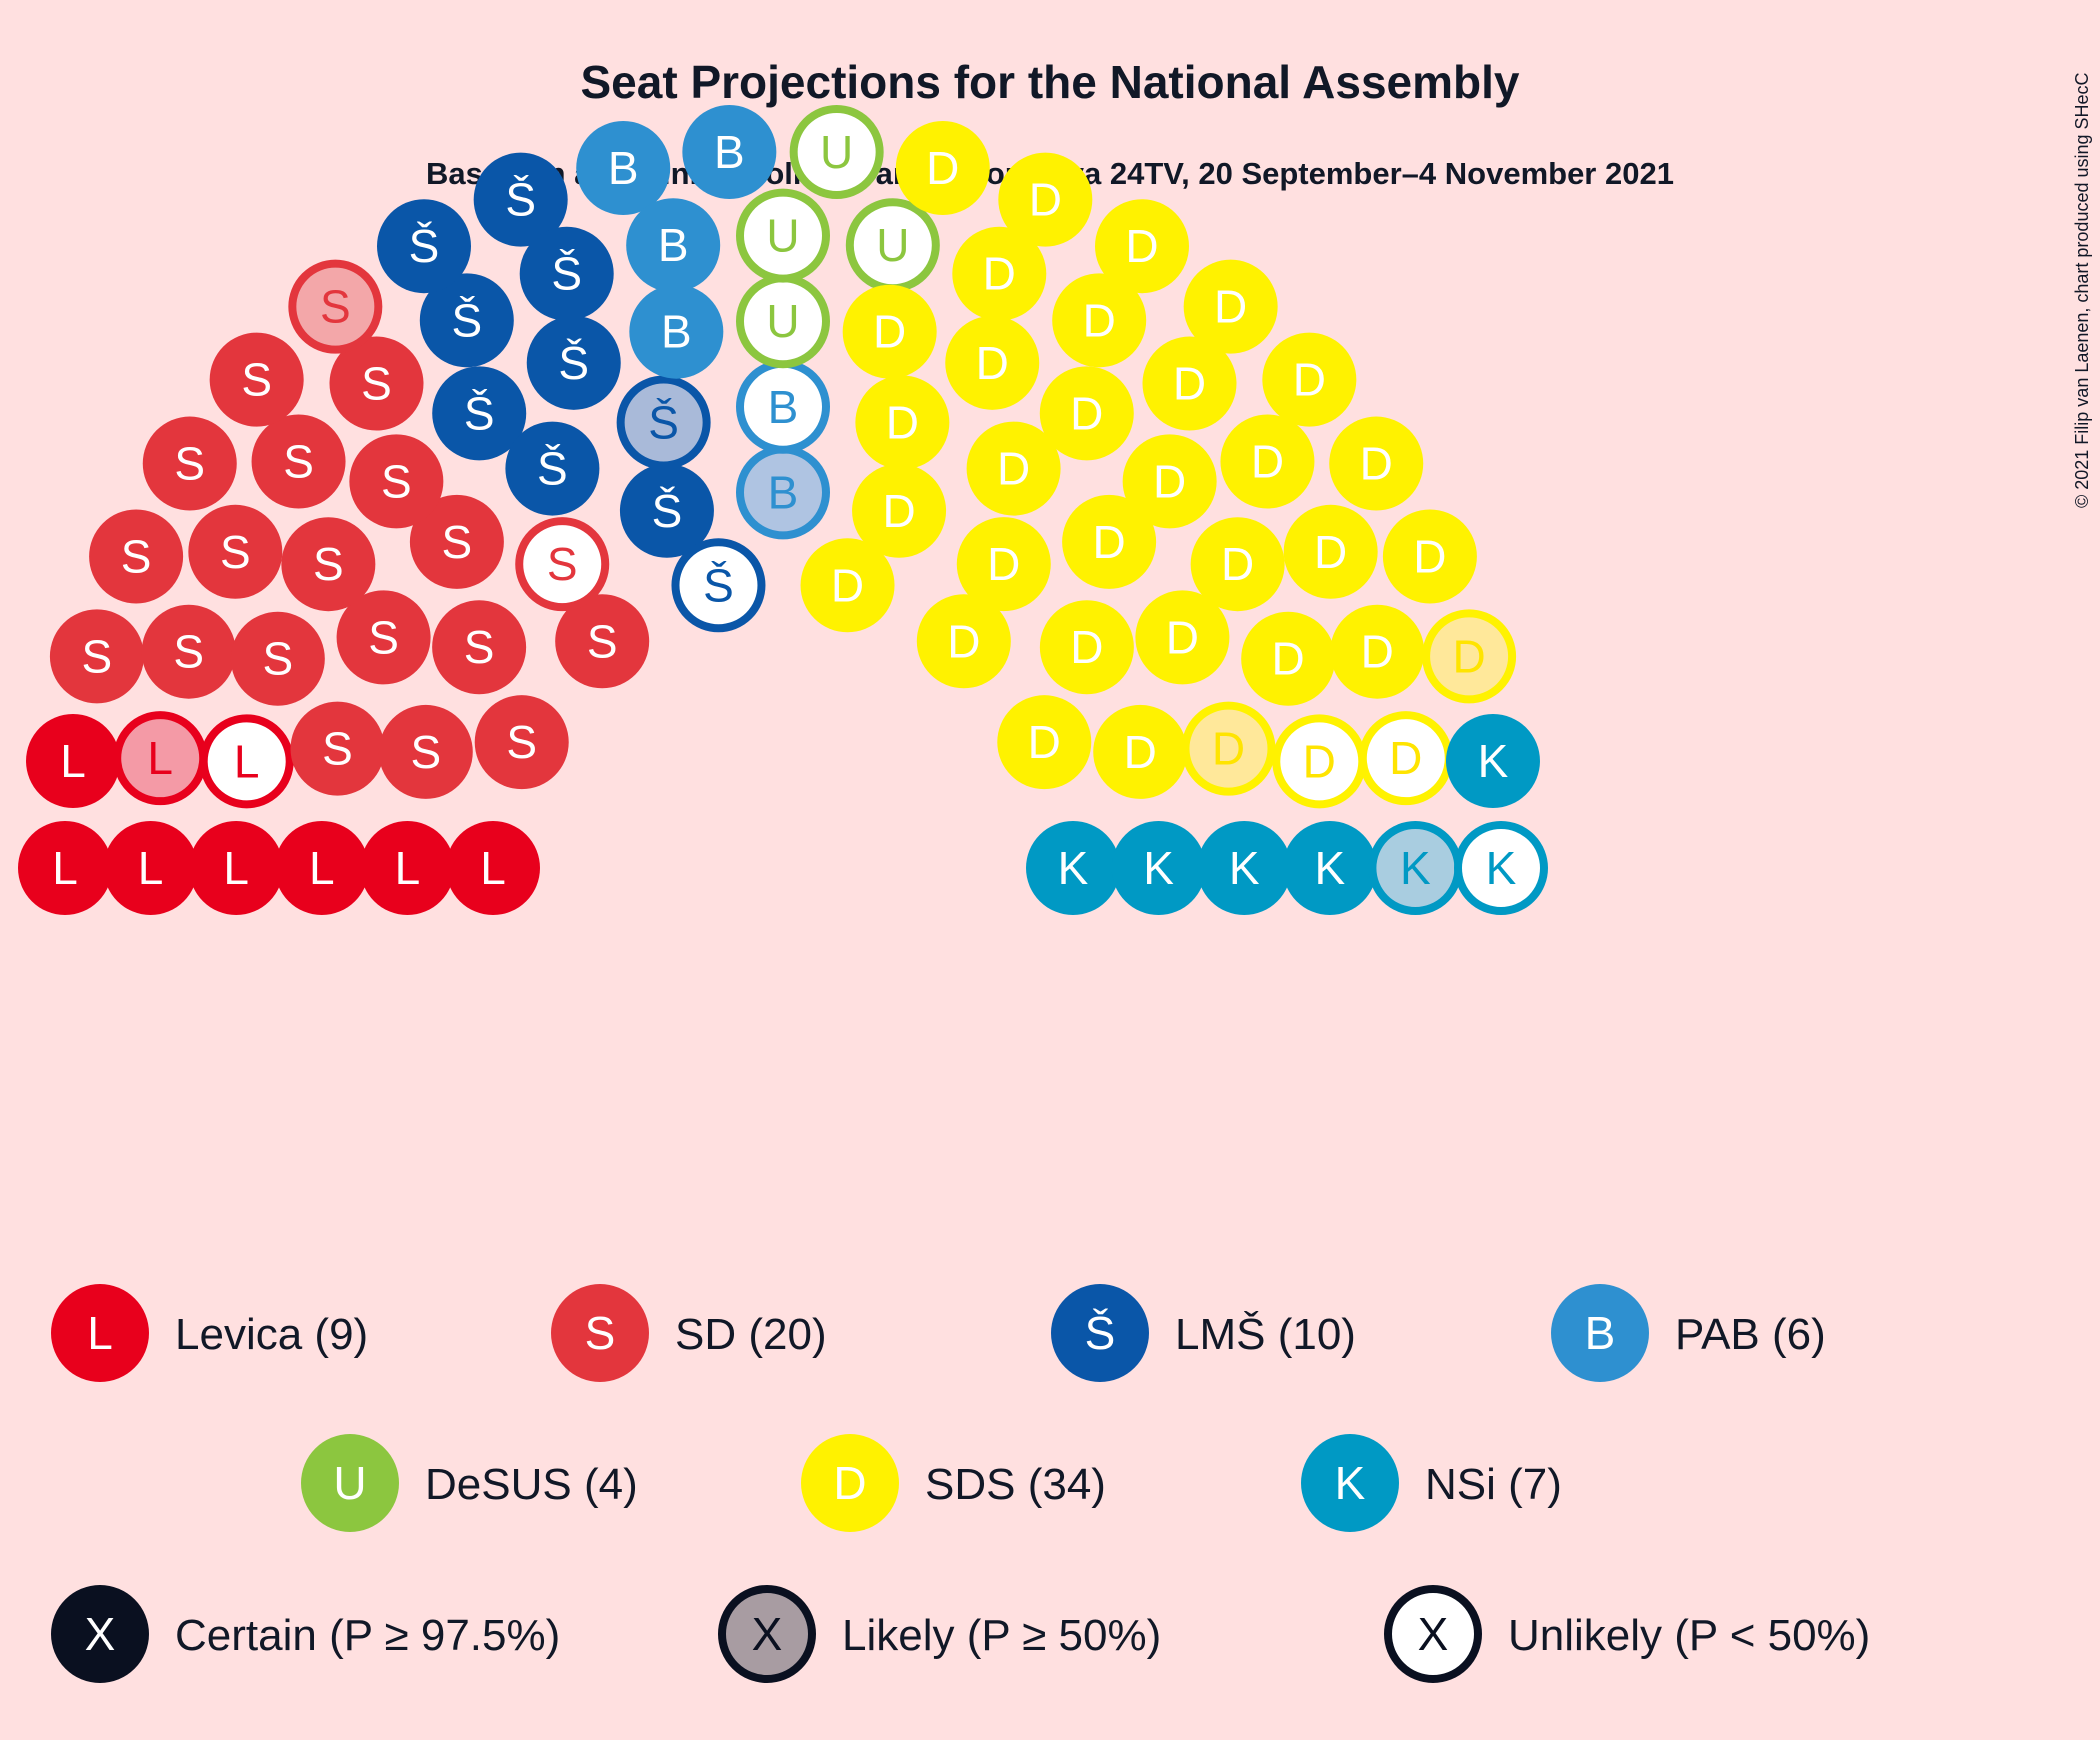  I want to click on seat-K-unlikely: K, so click(1501, 868).